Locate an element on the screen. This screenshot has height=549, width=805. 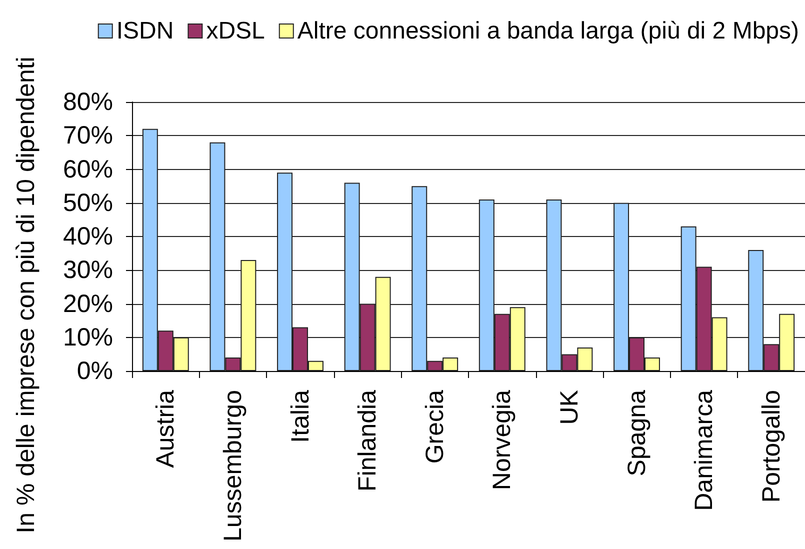
y-tick-label: 80% is located at coordinates (87, 102).